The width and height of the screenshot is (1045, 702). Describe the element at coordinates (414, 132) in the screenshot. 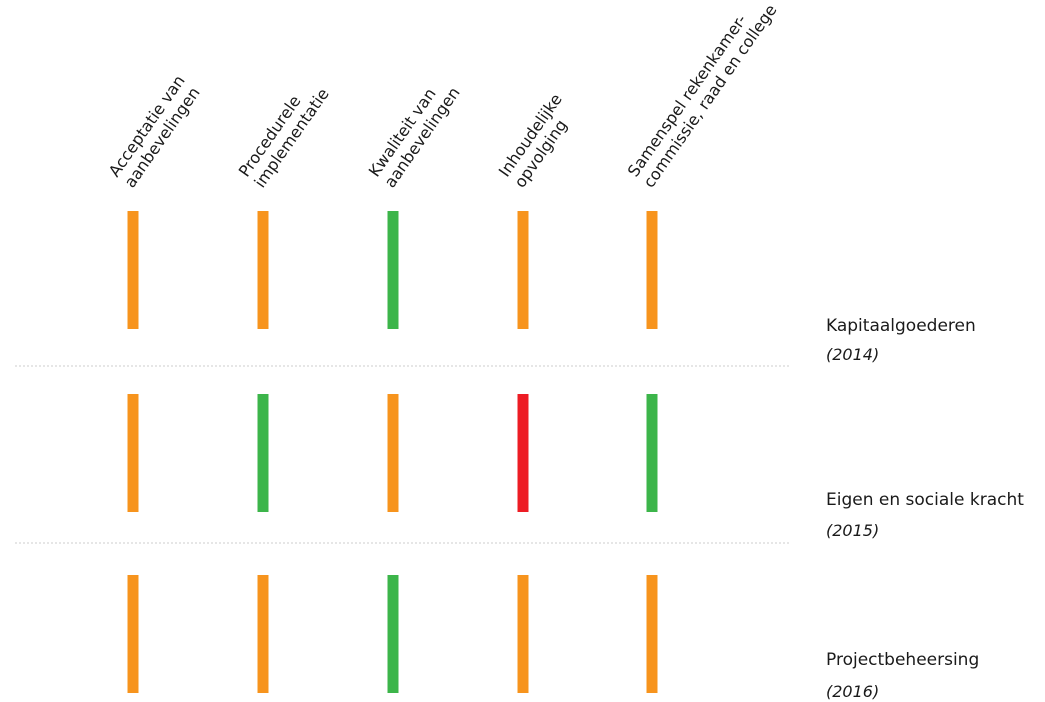

I see `column-header-2: Kwaliteit vanaanbevelingen` at that location.